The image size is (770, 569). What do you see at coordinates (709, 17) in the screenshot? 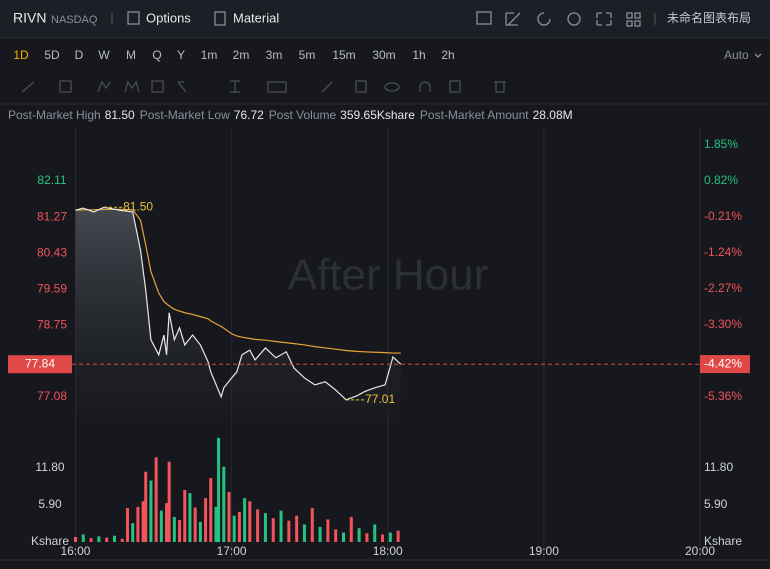
I see `layout-name: 未命名图表布局` at bounding box center [709, 17].